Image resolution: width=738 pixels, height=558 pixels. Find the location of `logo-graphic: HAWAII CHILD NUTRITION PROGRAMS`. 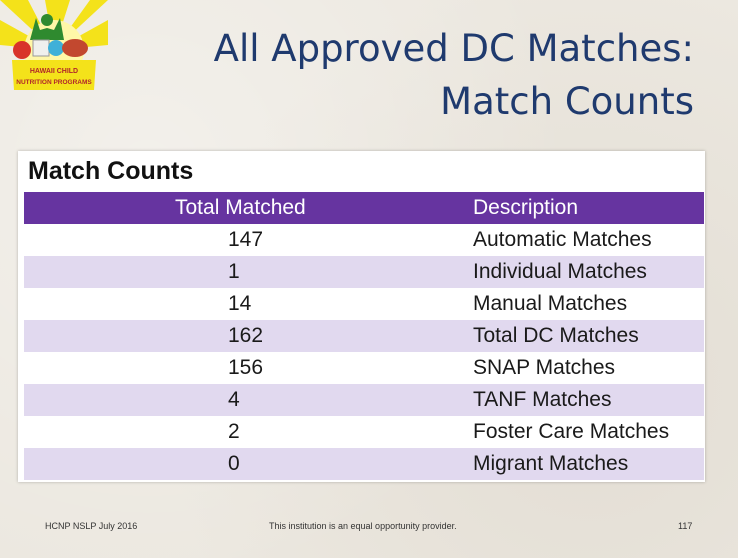

logo-graphic: HAWAII CHILD NUTRITION PROGRAMS is located at coordinates (54, 45).